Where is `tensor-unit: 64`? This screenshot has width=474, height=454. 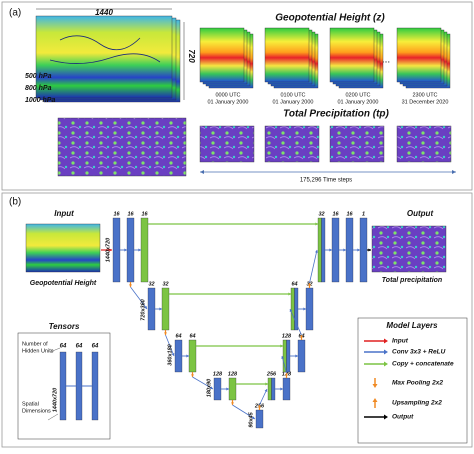 tensor-unit: 64 is located at coordinates (95, 347).